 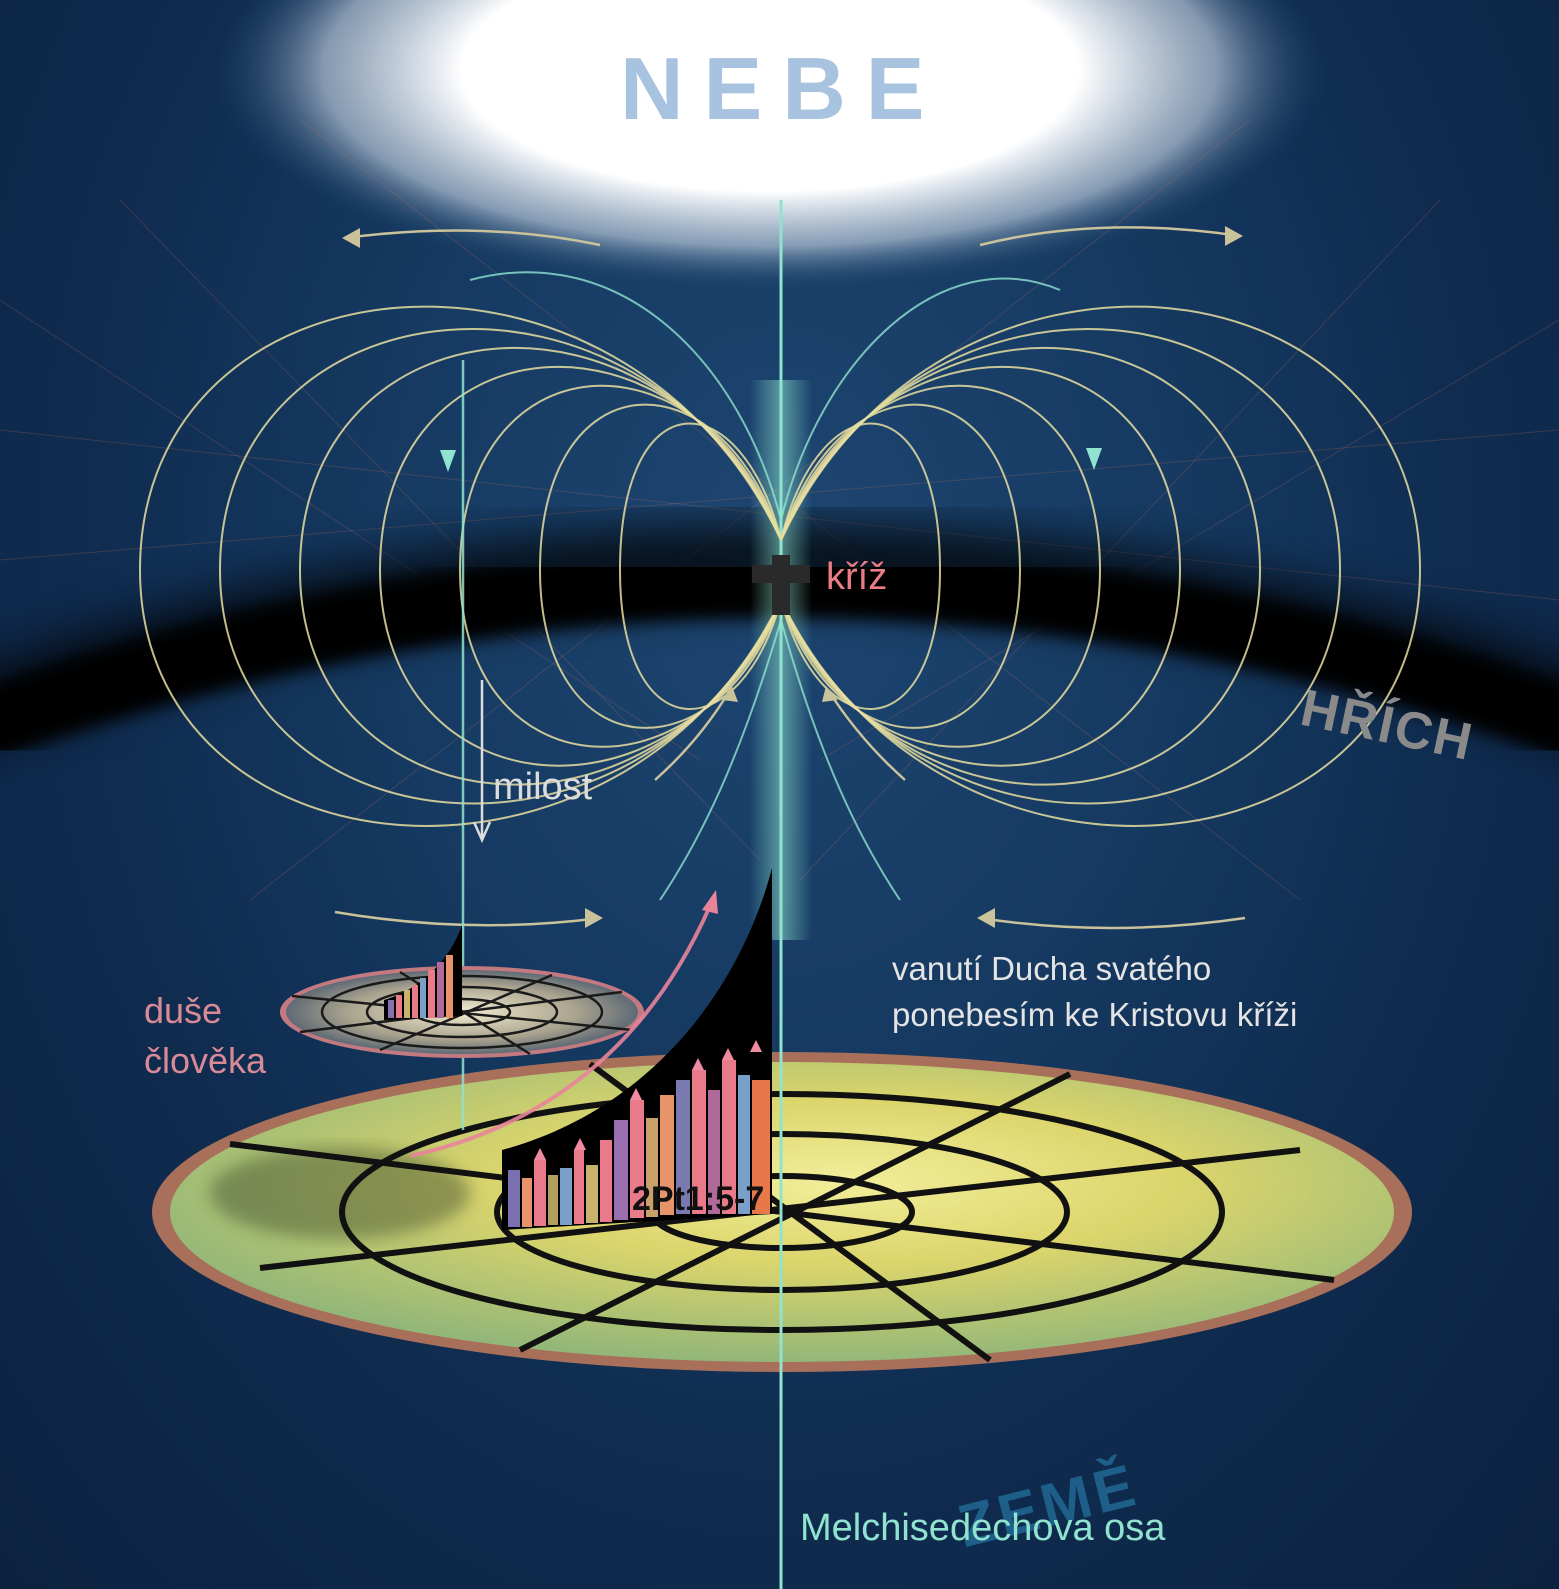 I want to click on field-lines-right, so click(x=1101, y=566).